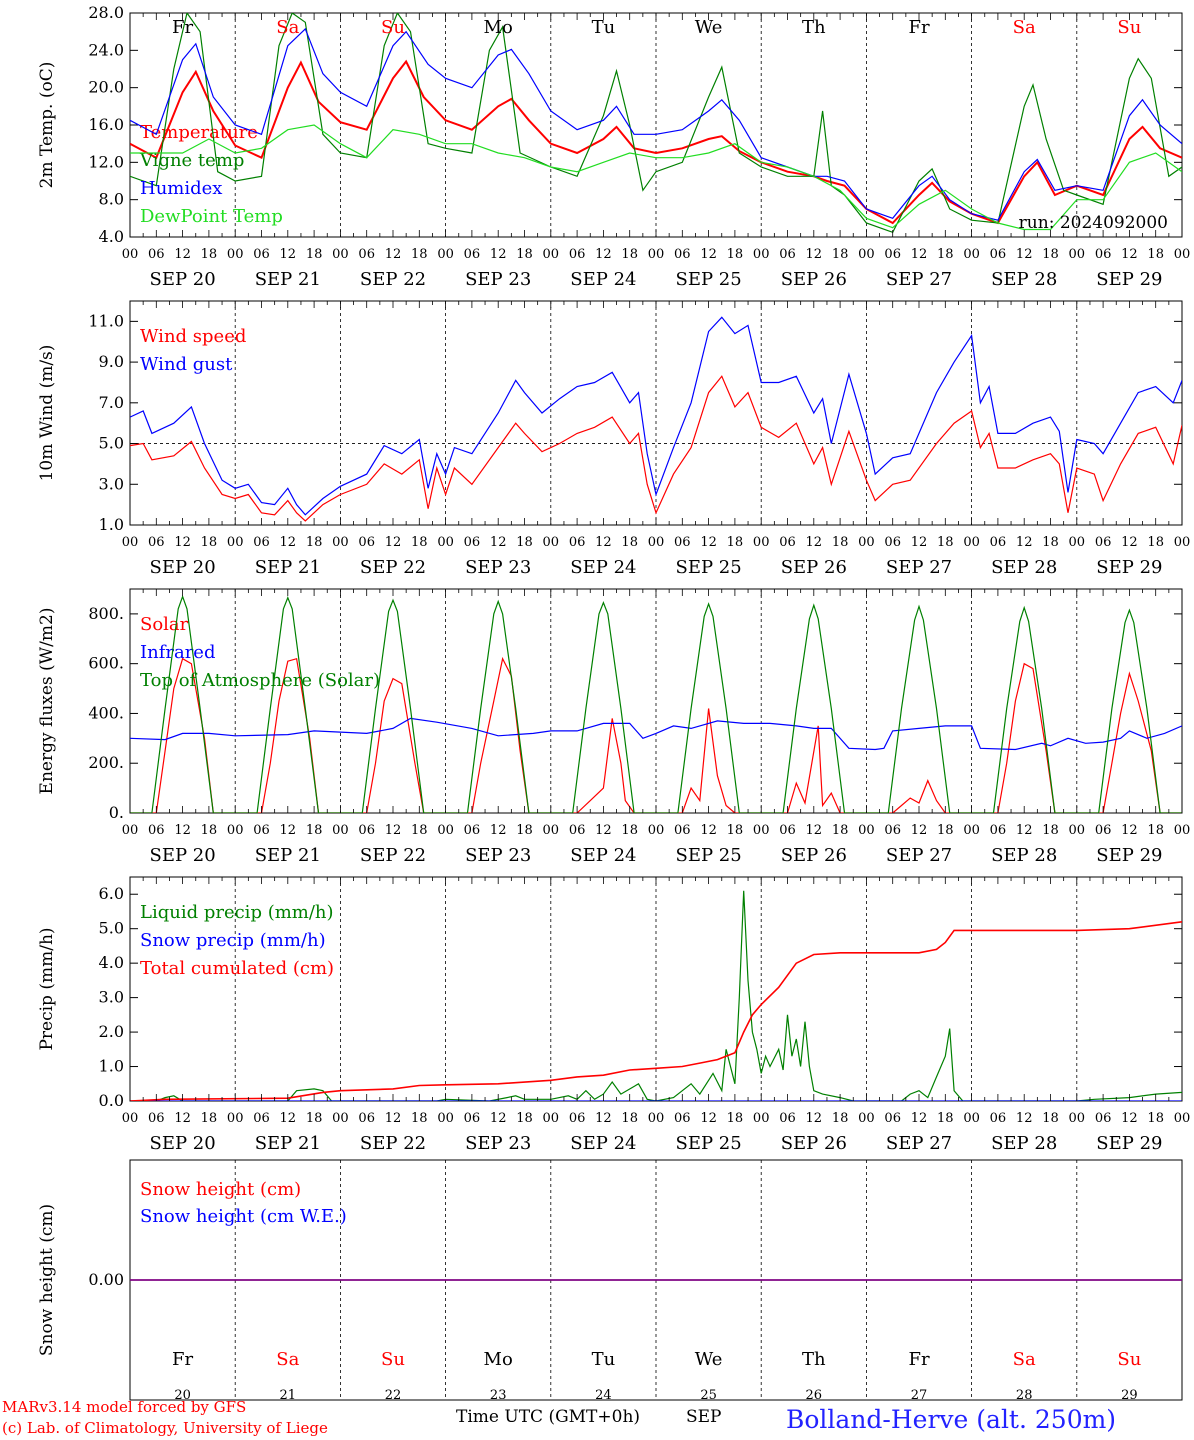 The image size is (1194, 1440). Describe the element at coordinates (498, 27) in the screenshot. I see `weekday-label: Mo` at that location.